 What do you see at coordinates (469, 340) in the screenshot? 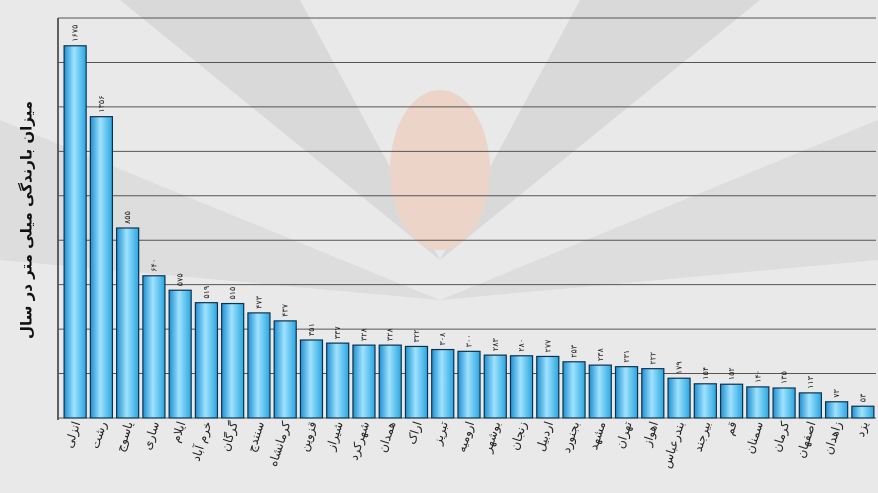
I see `value-label: ۳۰۰` at bounding box center [469, 340].